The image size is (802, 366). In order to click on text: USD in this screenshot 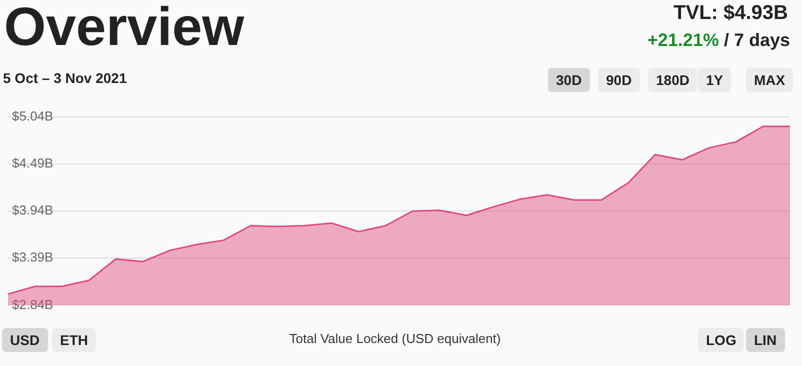, I will do `click(25, 340)`.